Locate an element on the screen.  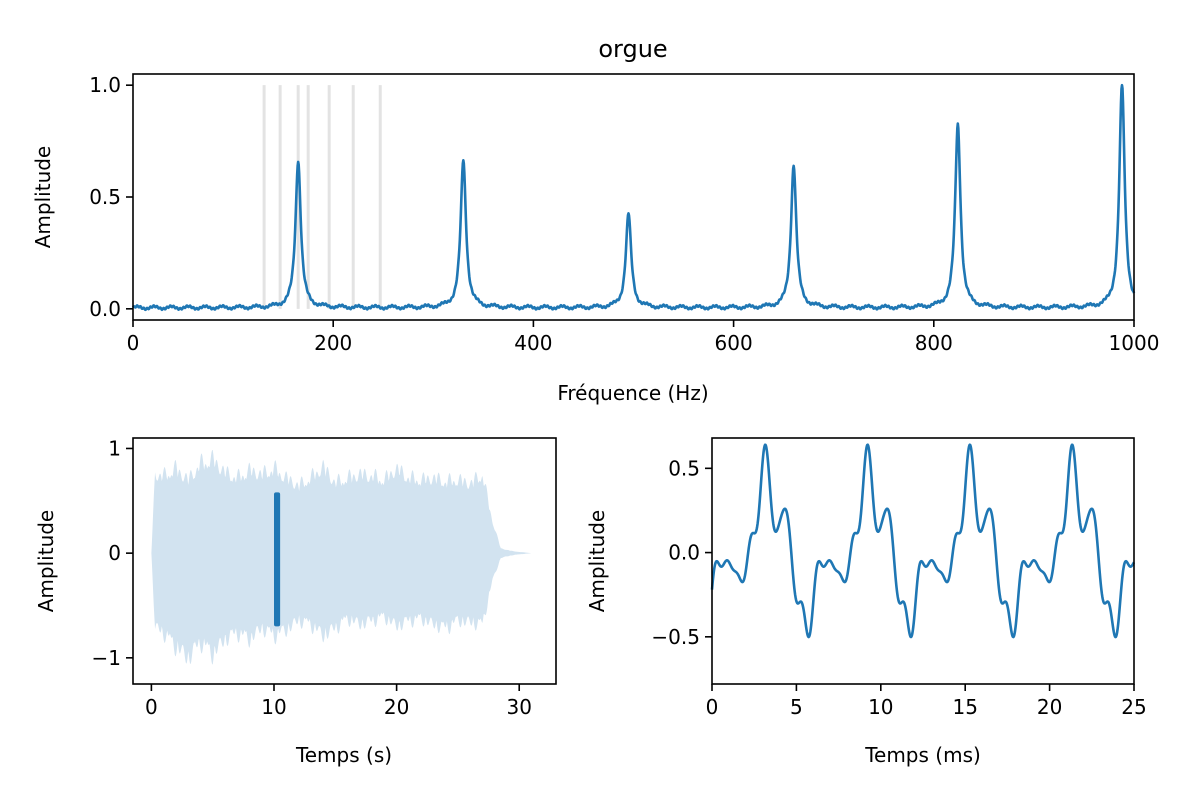
zoom-y-ticks: −0.5 0.0 0.5 is located at coordinates (681, 552).